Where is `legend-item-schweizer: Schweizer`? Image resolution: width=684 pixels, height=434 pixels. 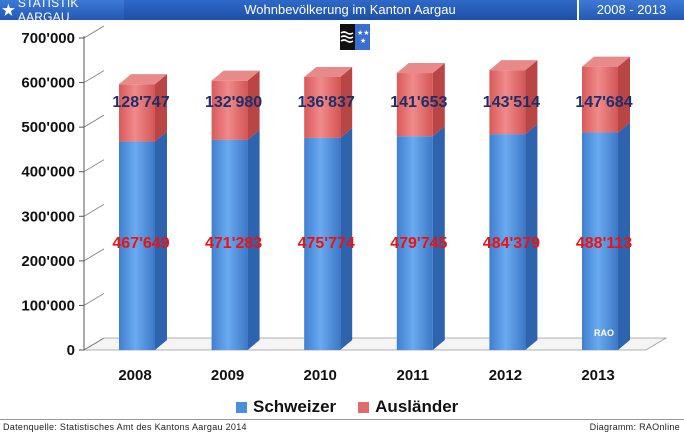
legend-item-schweizer: Schweizer is located at coordinates (286, 407).